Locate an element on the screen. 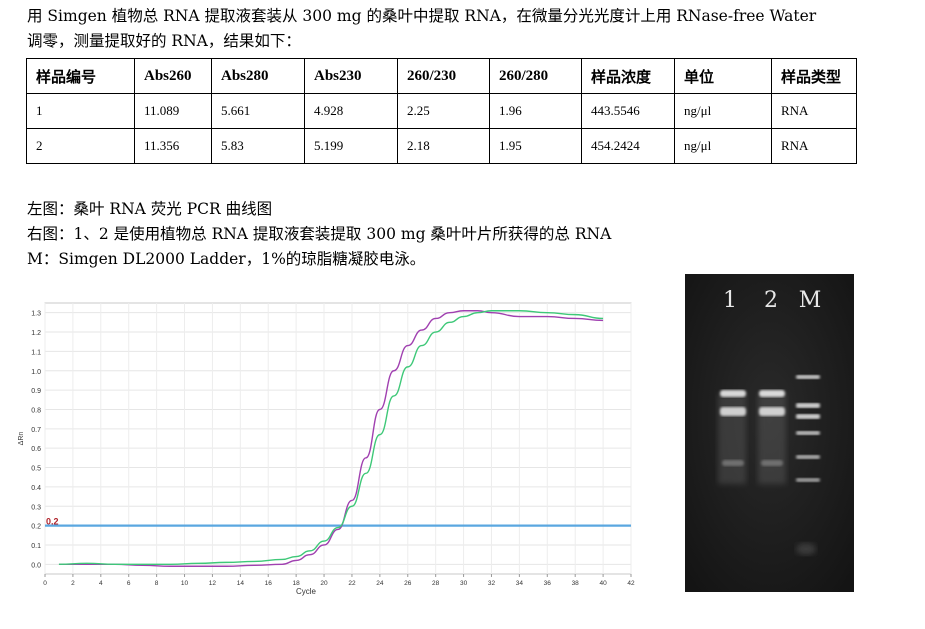  cell-abs260: 11.356 is located at coordinates (173, 146).